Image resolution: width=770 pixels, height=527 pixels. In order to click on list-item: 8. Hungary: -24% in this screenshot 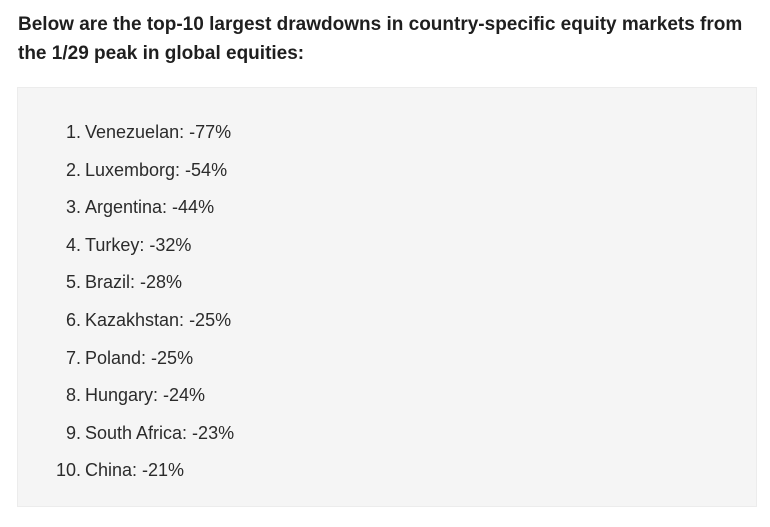, I will do `click(387, 401)`.